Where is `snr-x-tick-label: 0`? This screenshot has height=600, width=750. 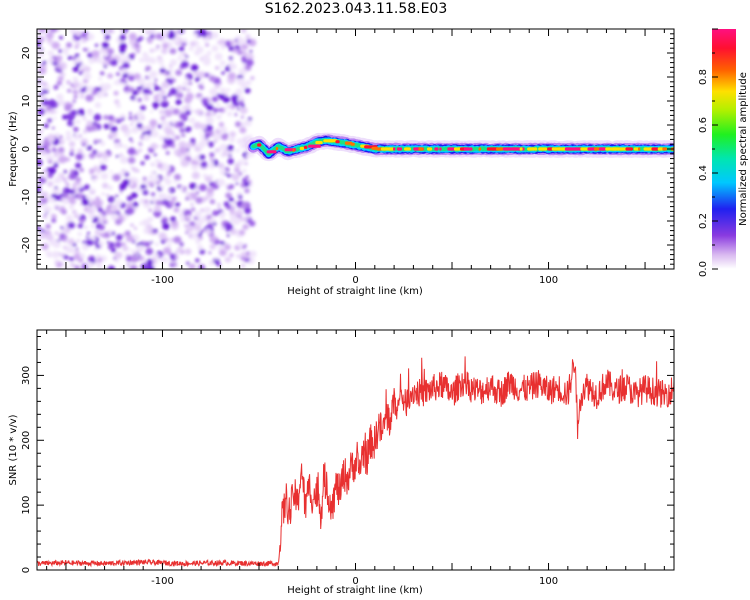 snr-x-tick-label: 0 is located at coordinates (355, 581).